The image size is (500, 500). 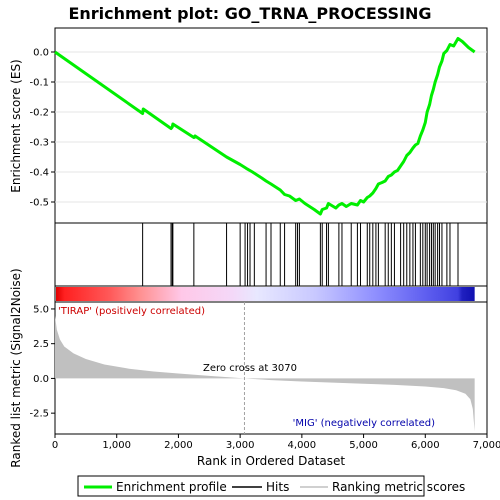 I want to click on x-tick-label: 1,000, so click(x=116, y=445).